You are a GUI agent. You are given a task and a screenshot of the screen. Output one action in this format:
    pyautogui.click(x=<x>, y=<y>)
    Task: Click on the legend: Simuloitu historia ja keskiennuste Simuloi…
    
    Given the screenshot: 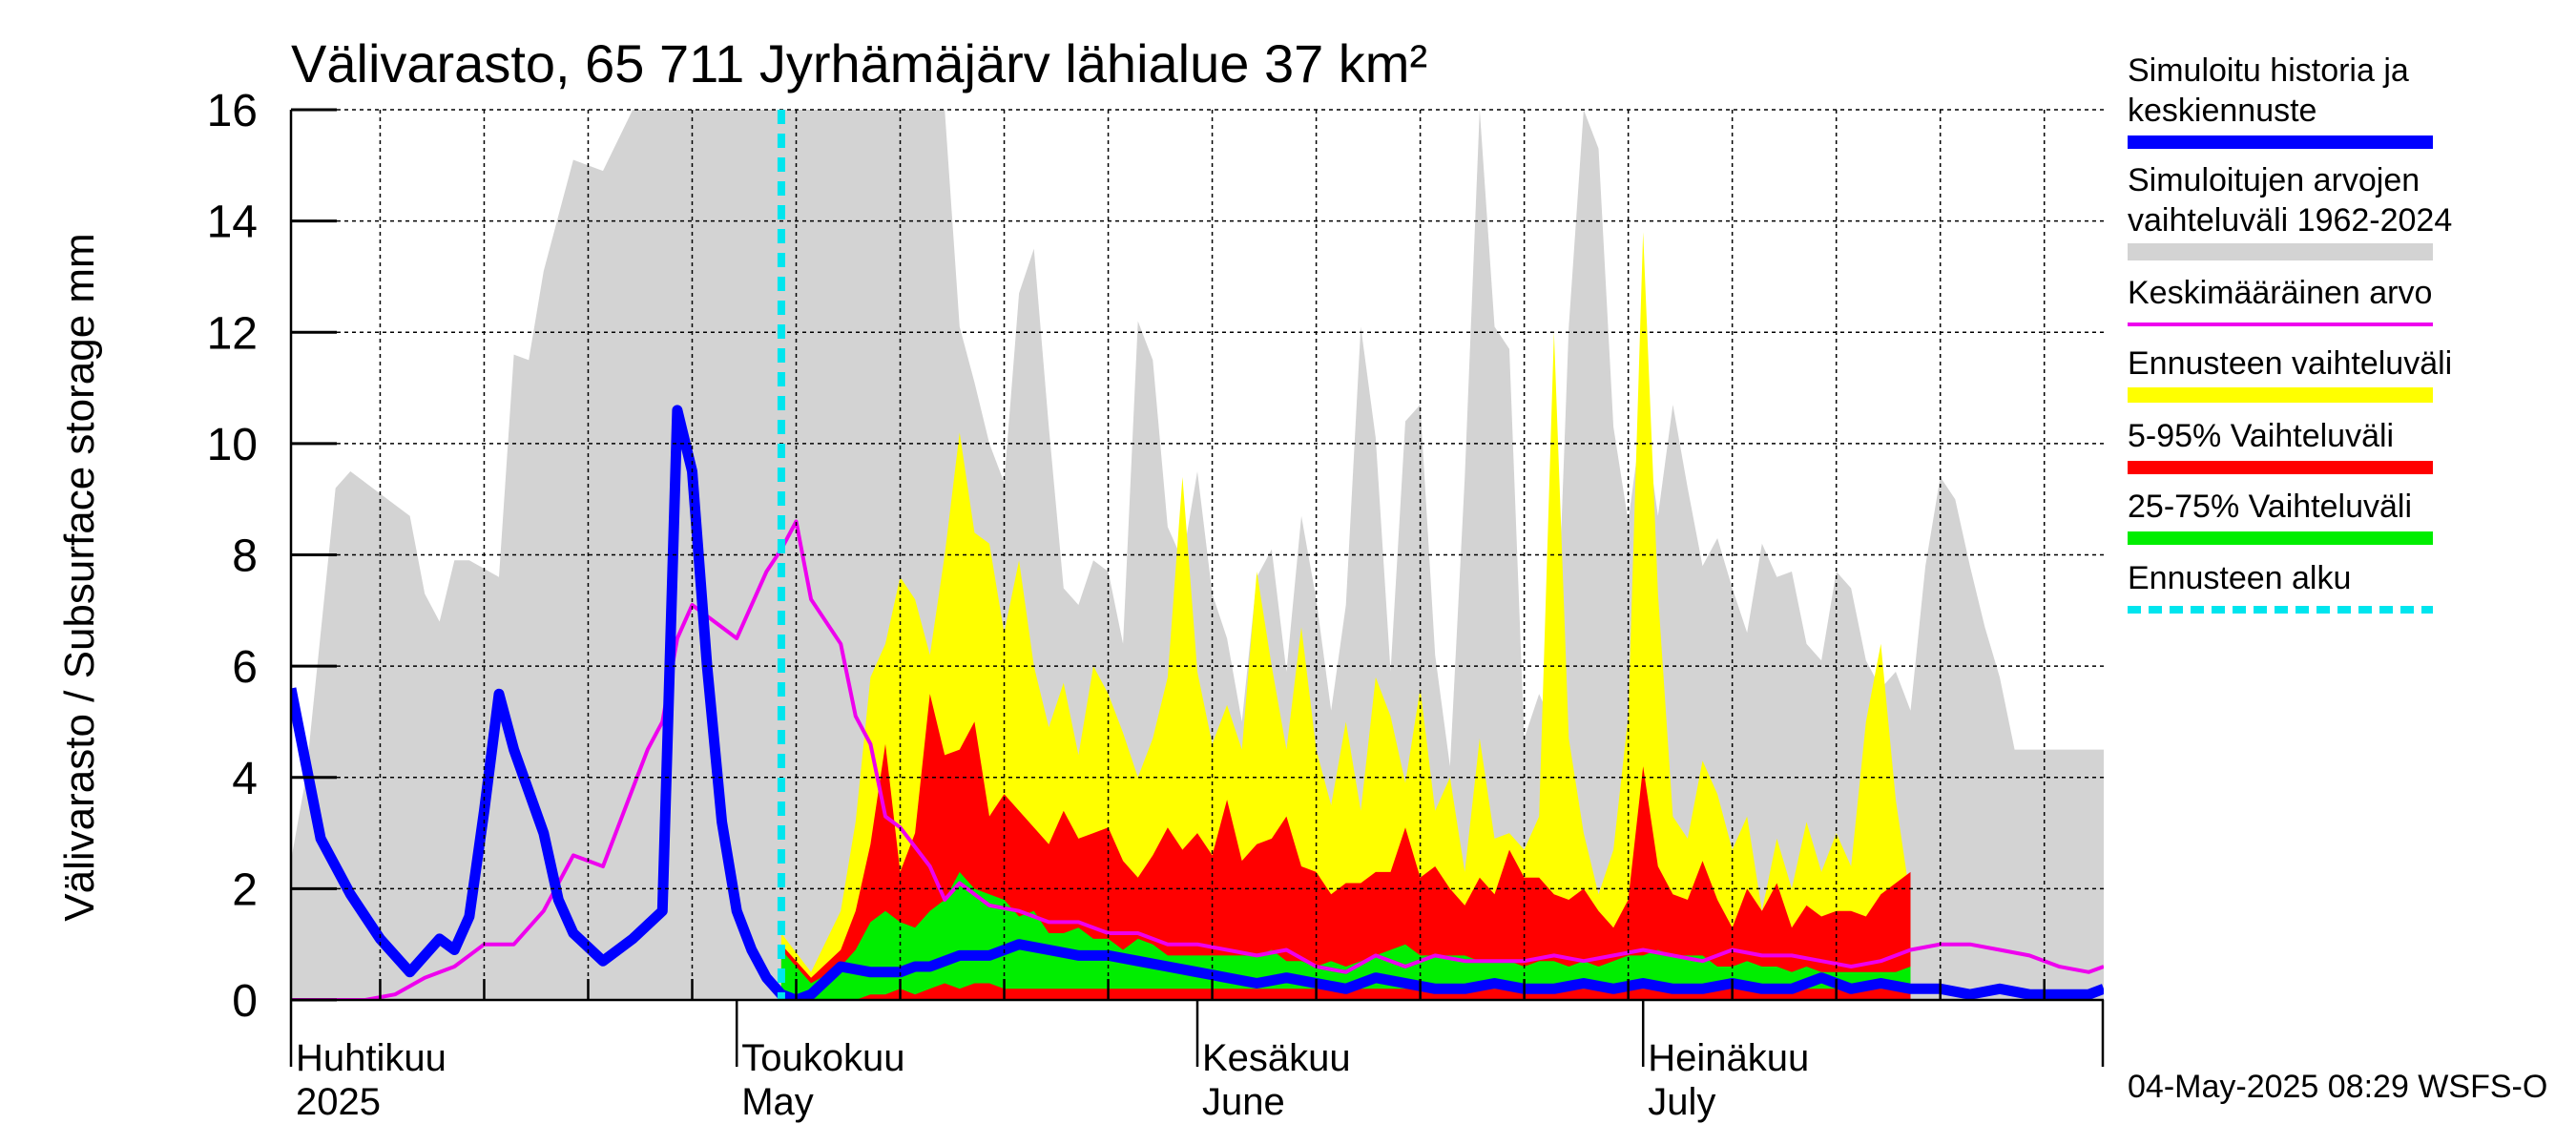 What is the action you would take?
    pyautogui.click(x=2290, y=333)
    